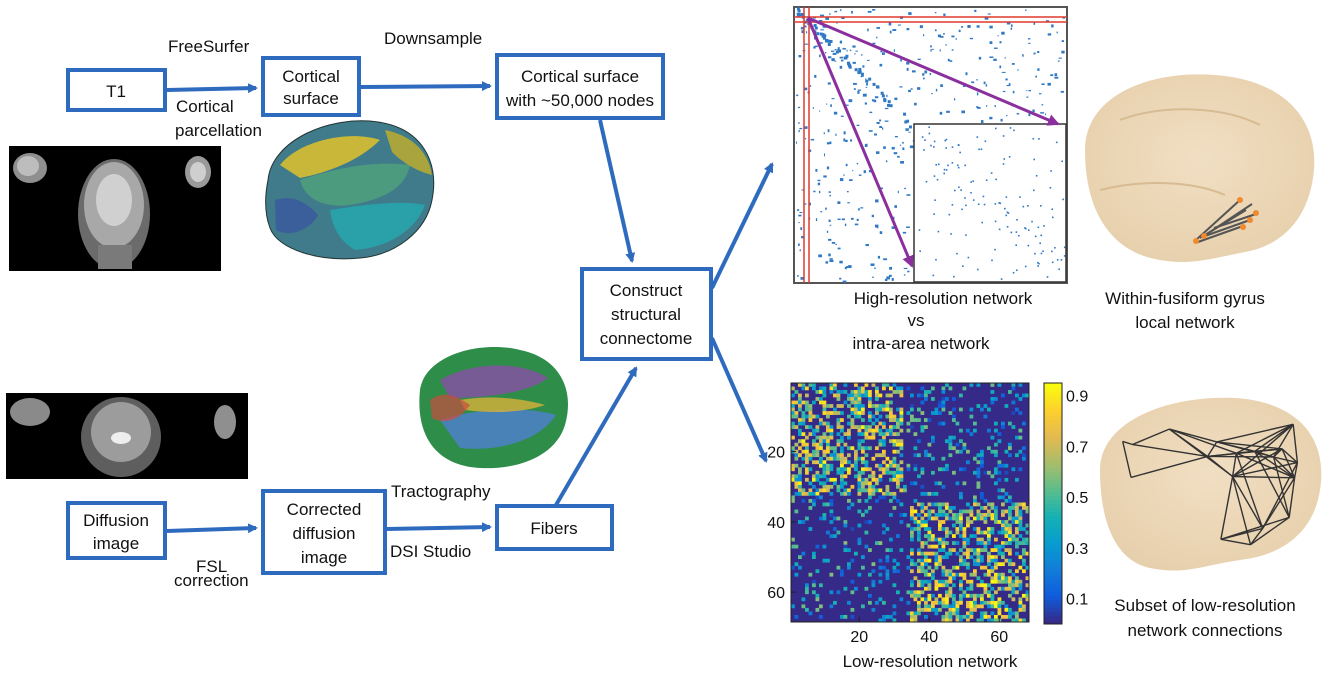 This screenshot has width=1331, height=673. I want to click on network-edge, so click(1285, 460).